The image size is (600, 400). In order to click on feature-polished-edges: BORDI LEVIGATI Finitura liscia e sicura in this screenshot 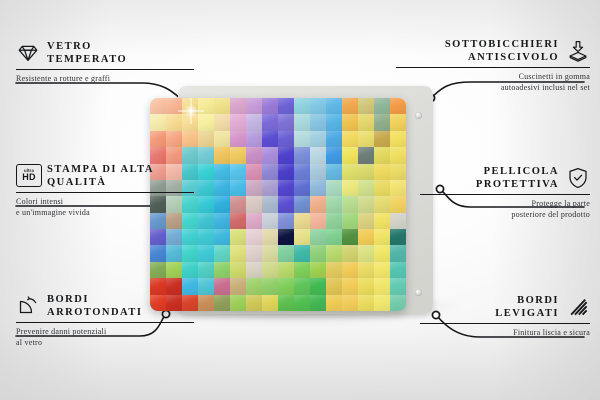, I will do `click(504, 316)`.